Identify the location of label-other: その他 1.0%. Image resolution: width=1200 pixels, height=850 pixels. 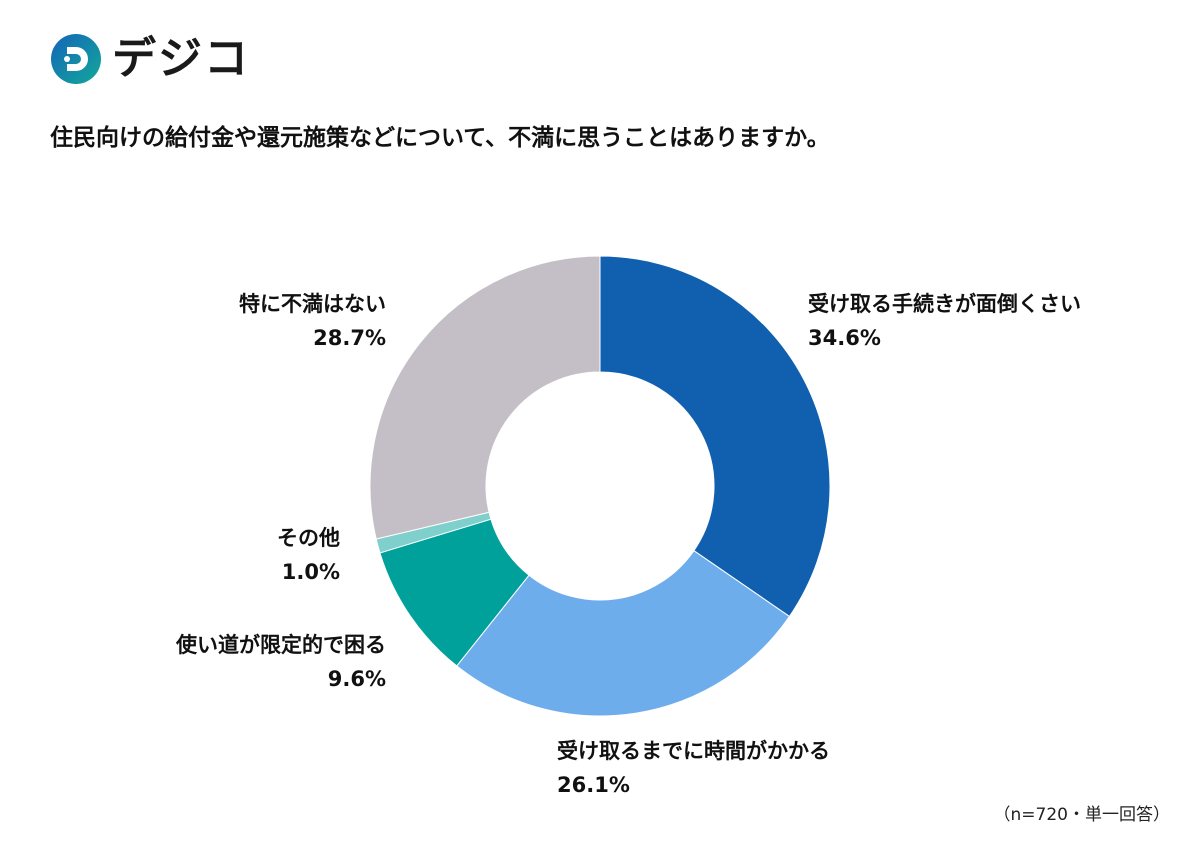
(308, 555).